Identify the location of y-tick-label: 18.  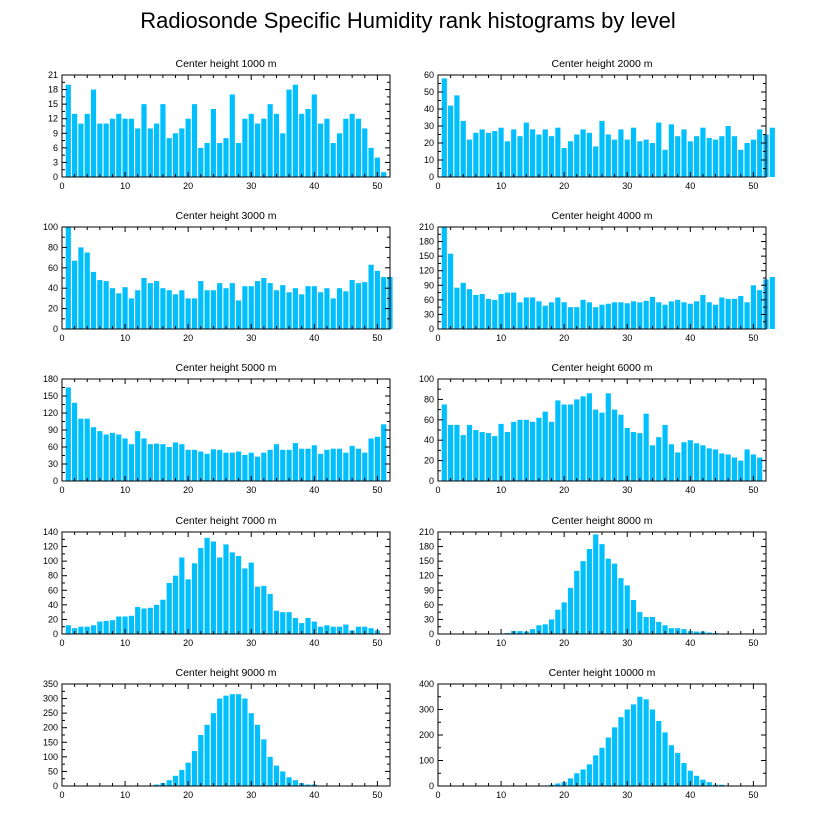
(53, 90).